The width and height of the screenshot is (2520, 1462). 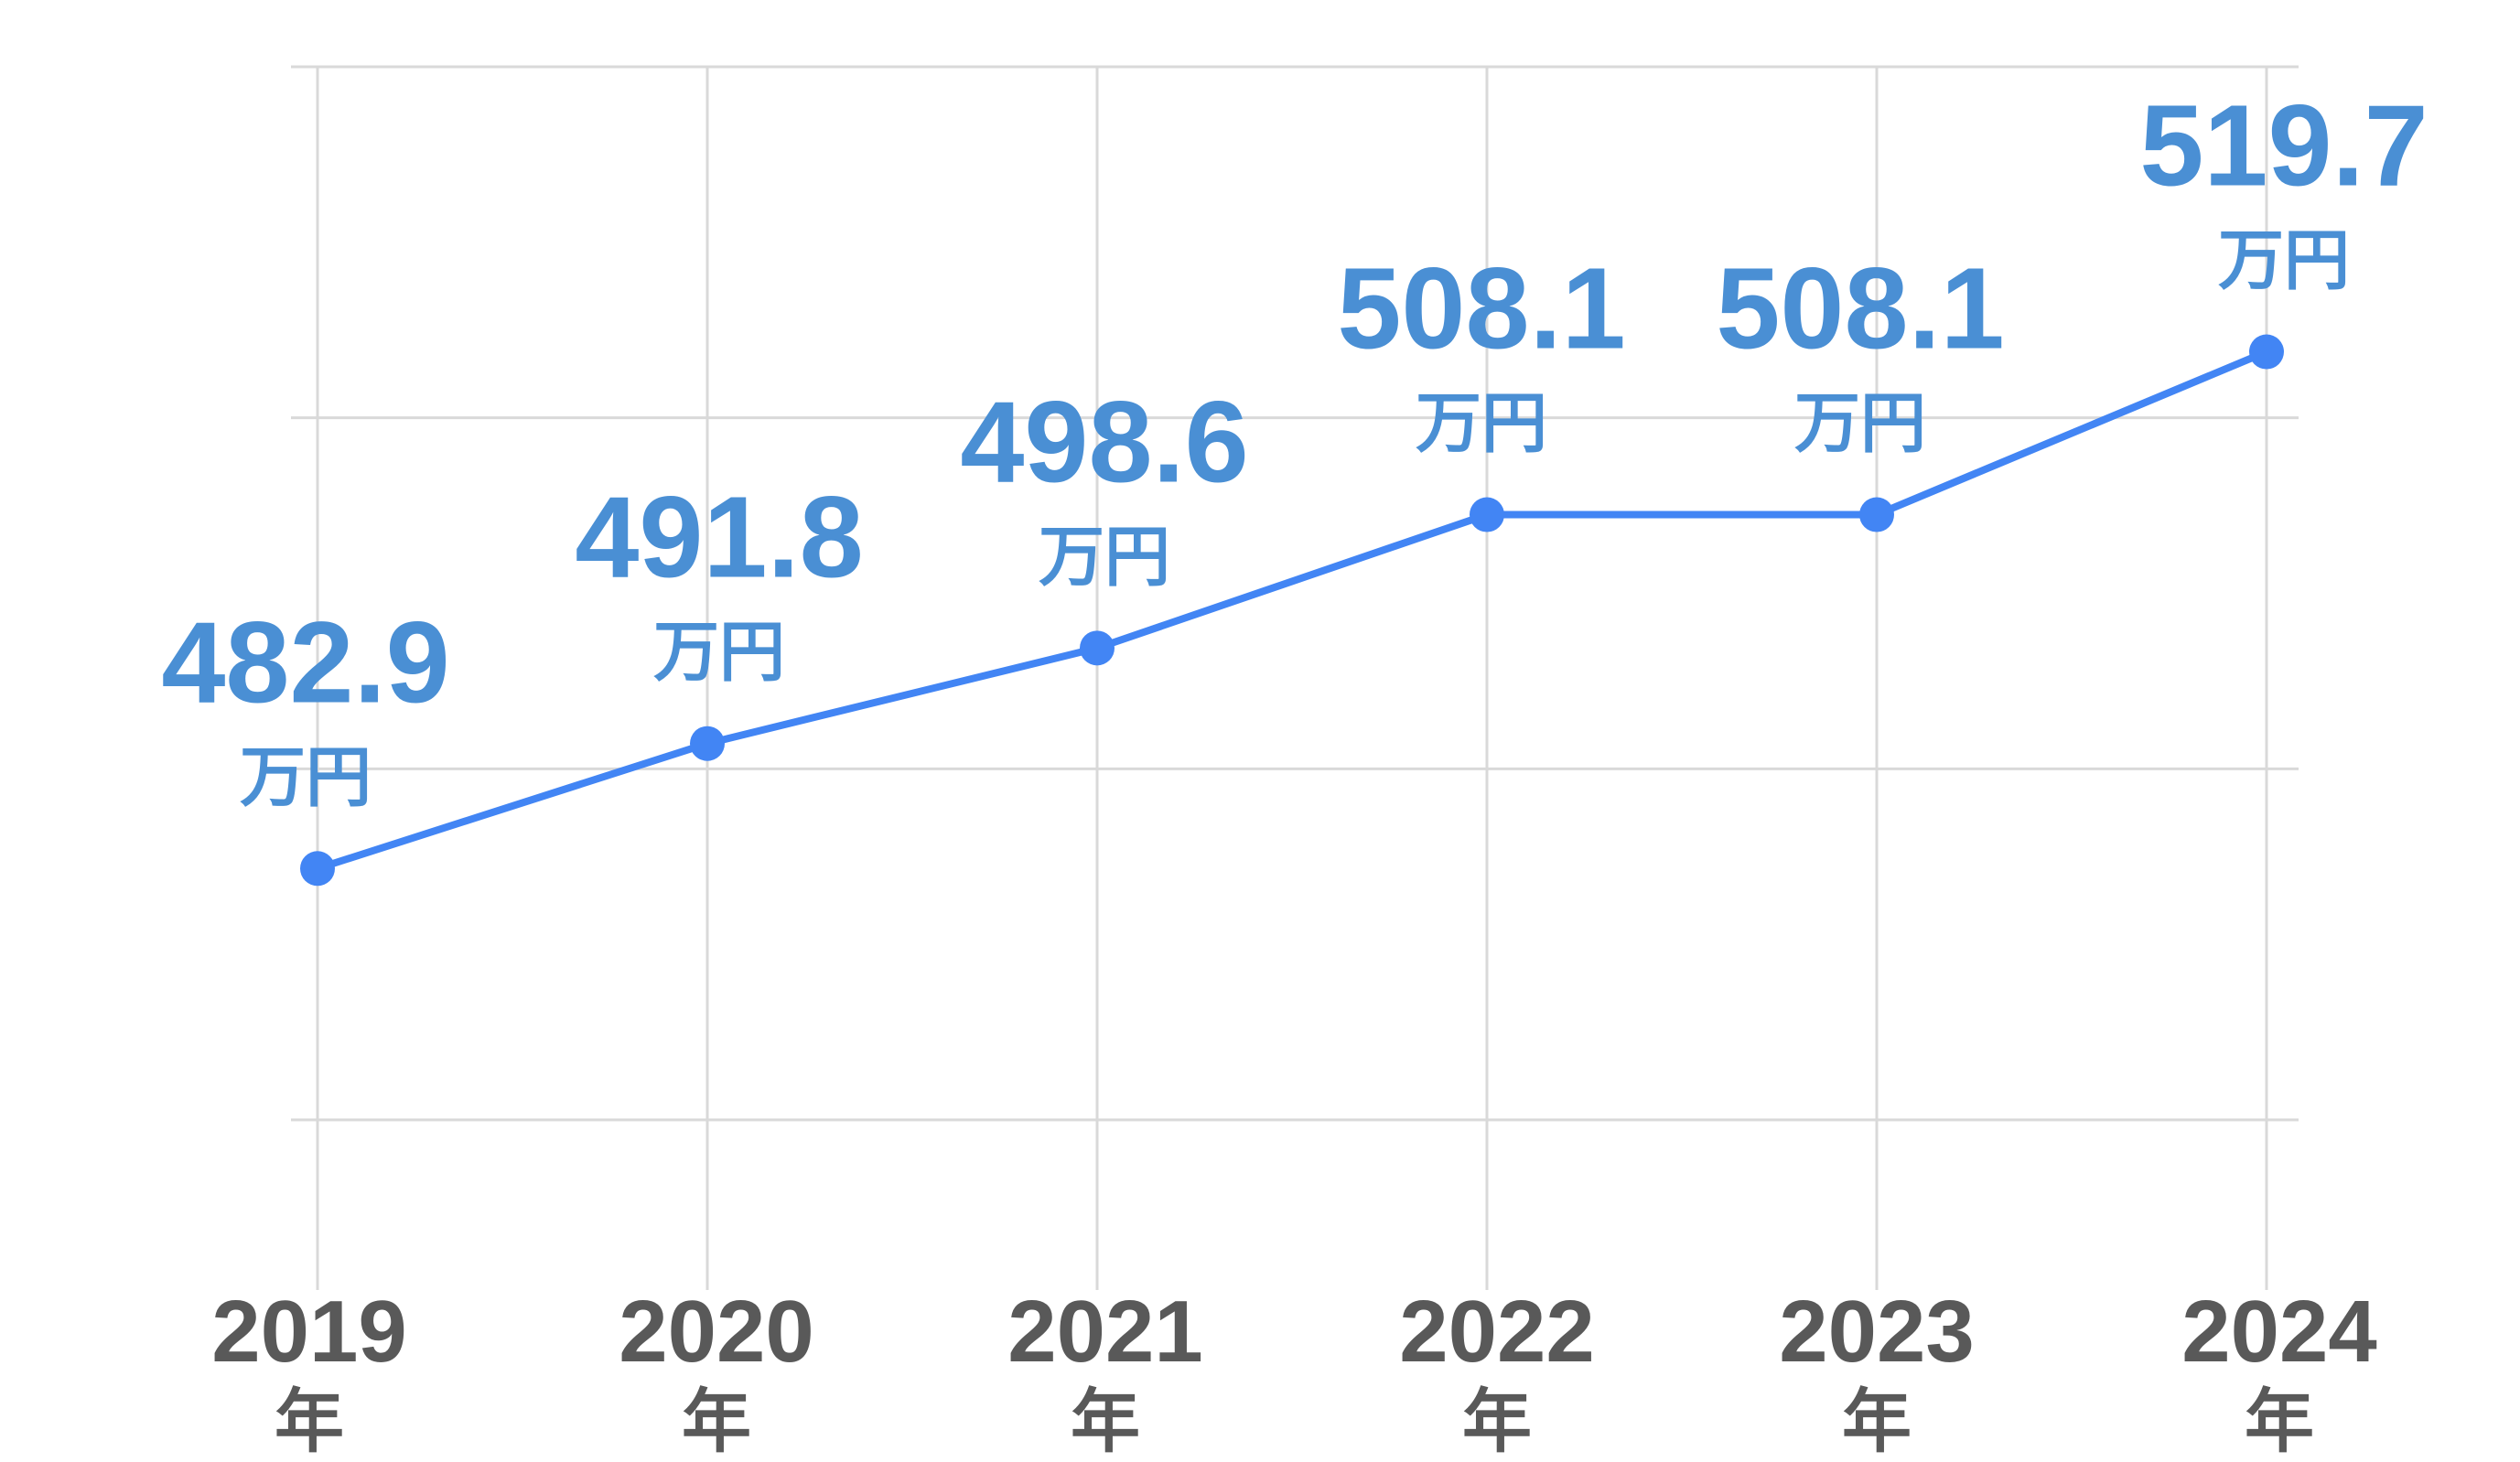 What do you see at coordinates (1497, 1332) in the screenshot?
I see `x-tick-year-2022: 2022` at bounding box center [1497, 1332].